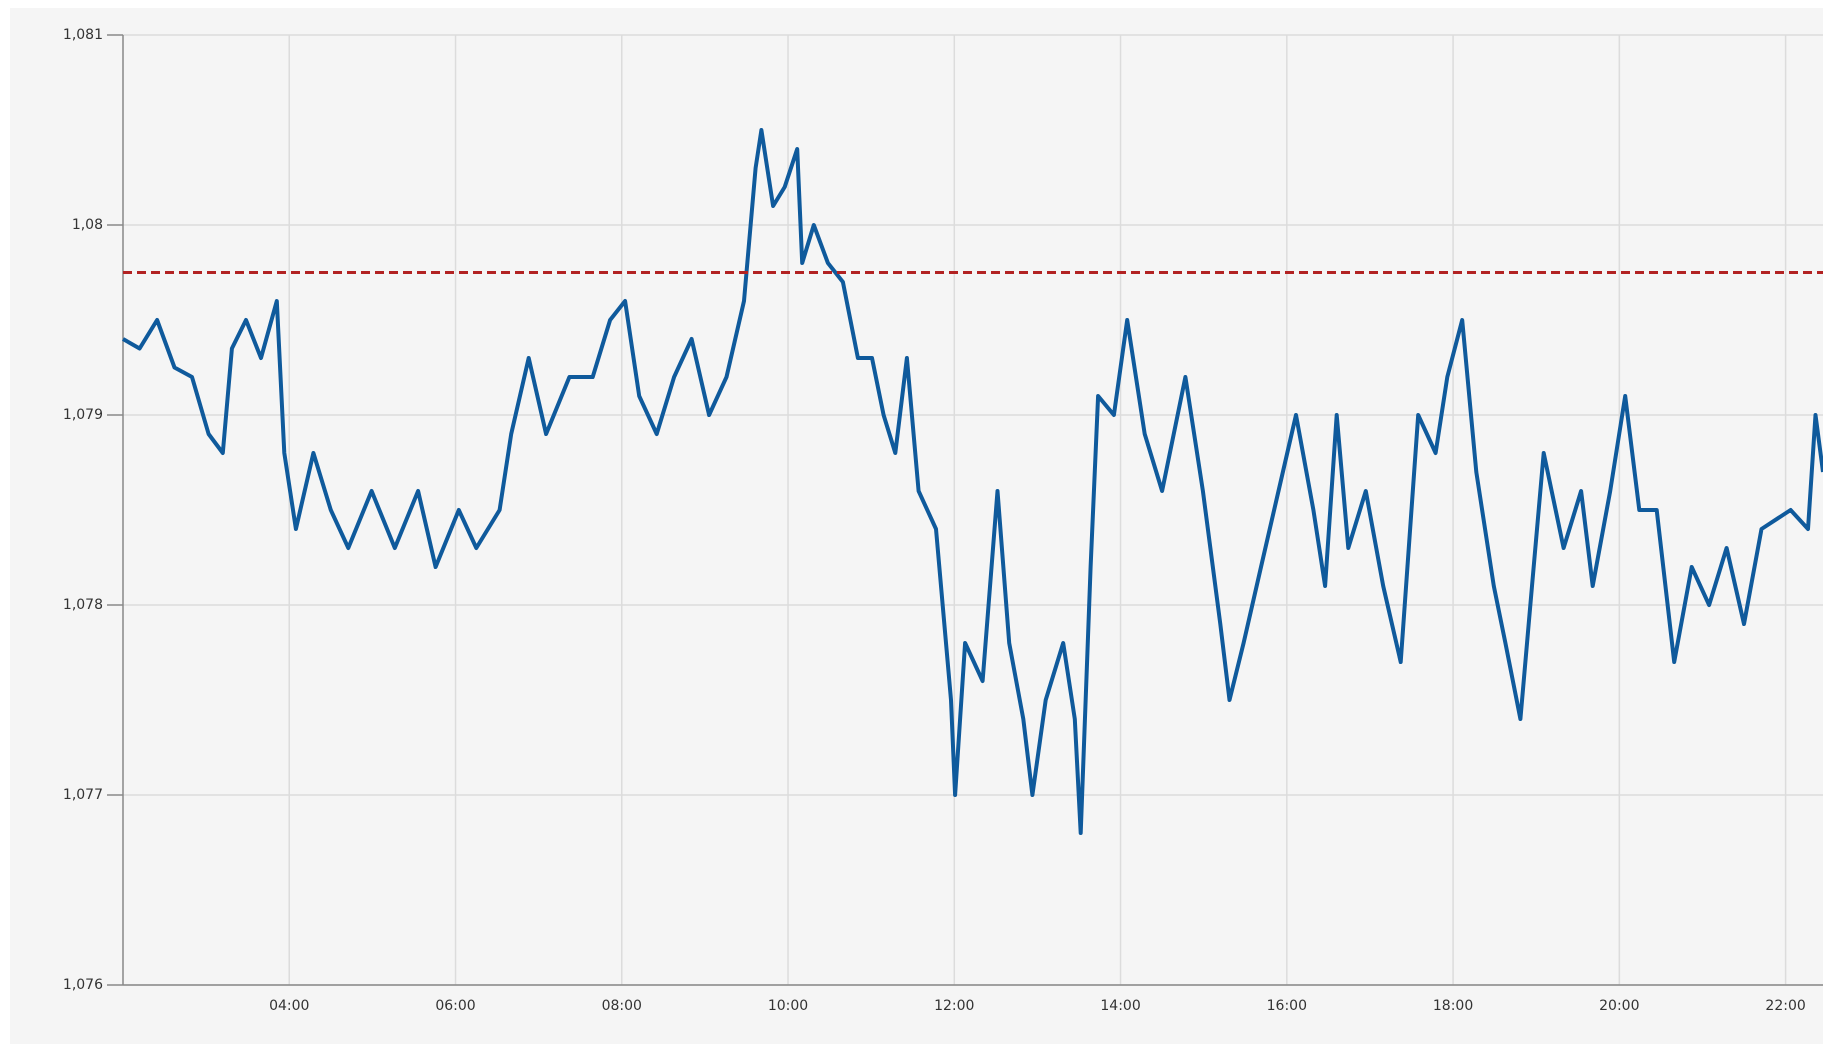  Describe the element at coordinates (1120, 1006) in the screenshot. I see `x-tick-label: 14:00` at that location.